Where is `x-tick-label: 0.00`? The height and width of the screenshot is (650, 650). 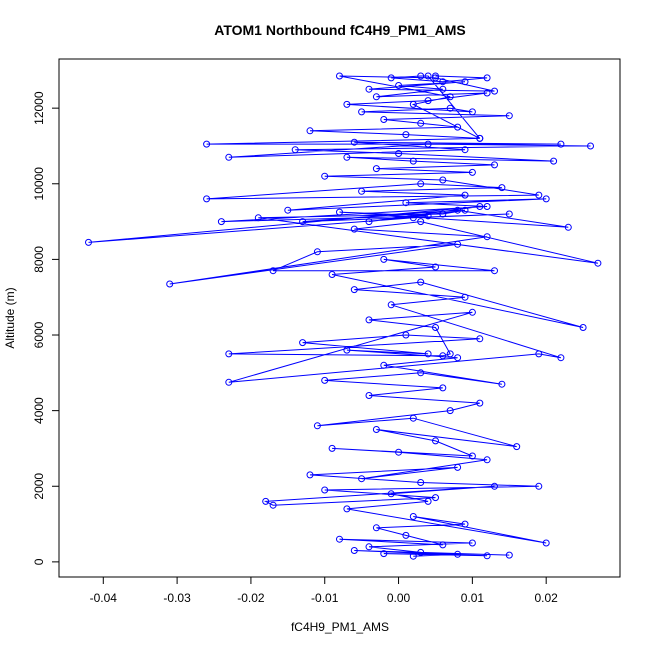
x-tick-label: 0.00 is located at coordinates (399, 598).